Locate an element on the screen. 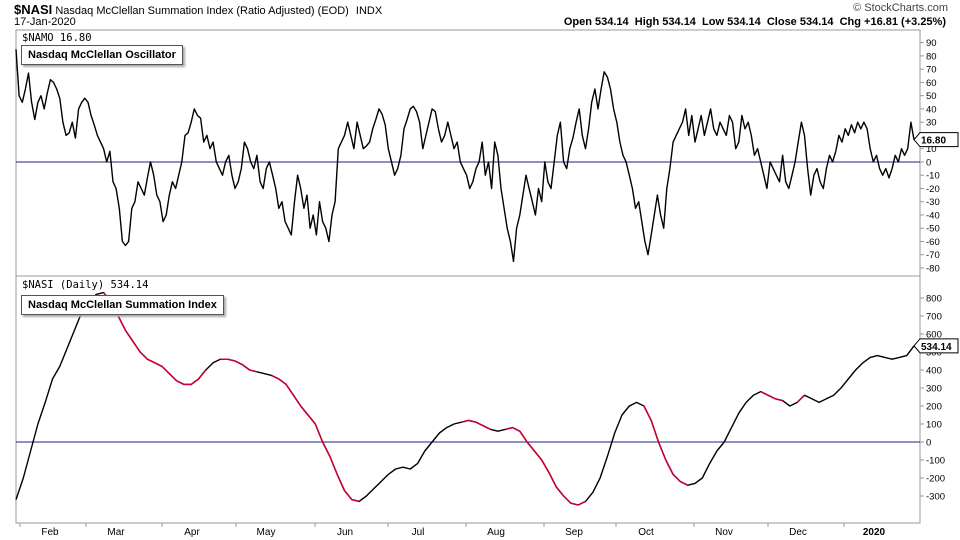 This screenshot has height=540, width=960. x-tick-label: Apr is located at coordinates (192, 532).